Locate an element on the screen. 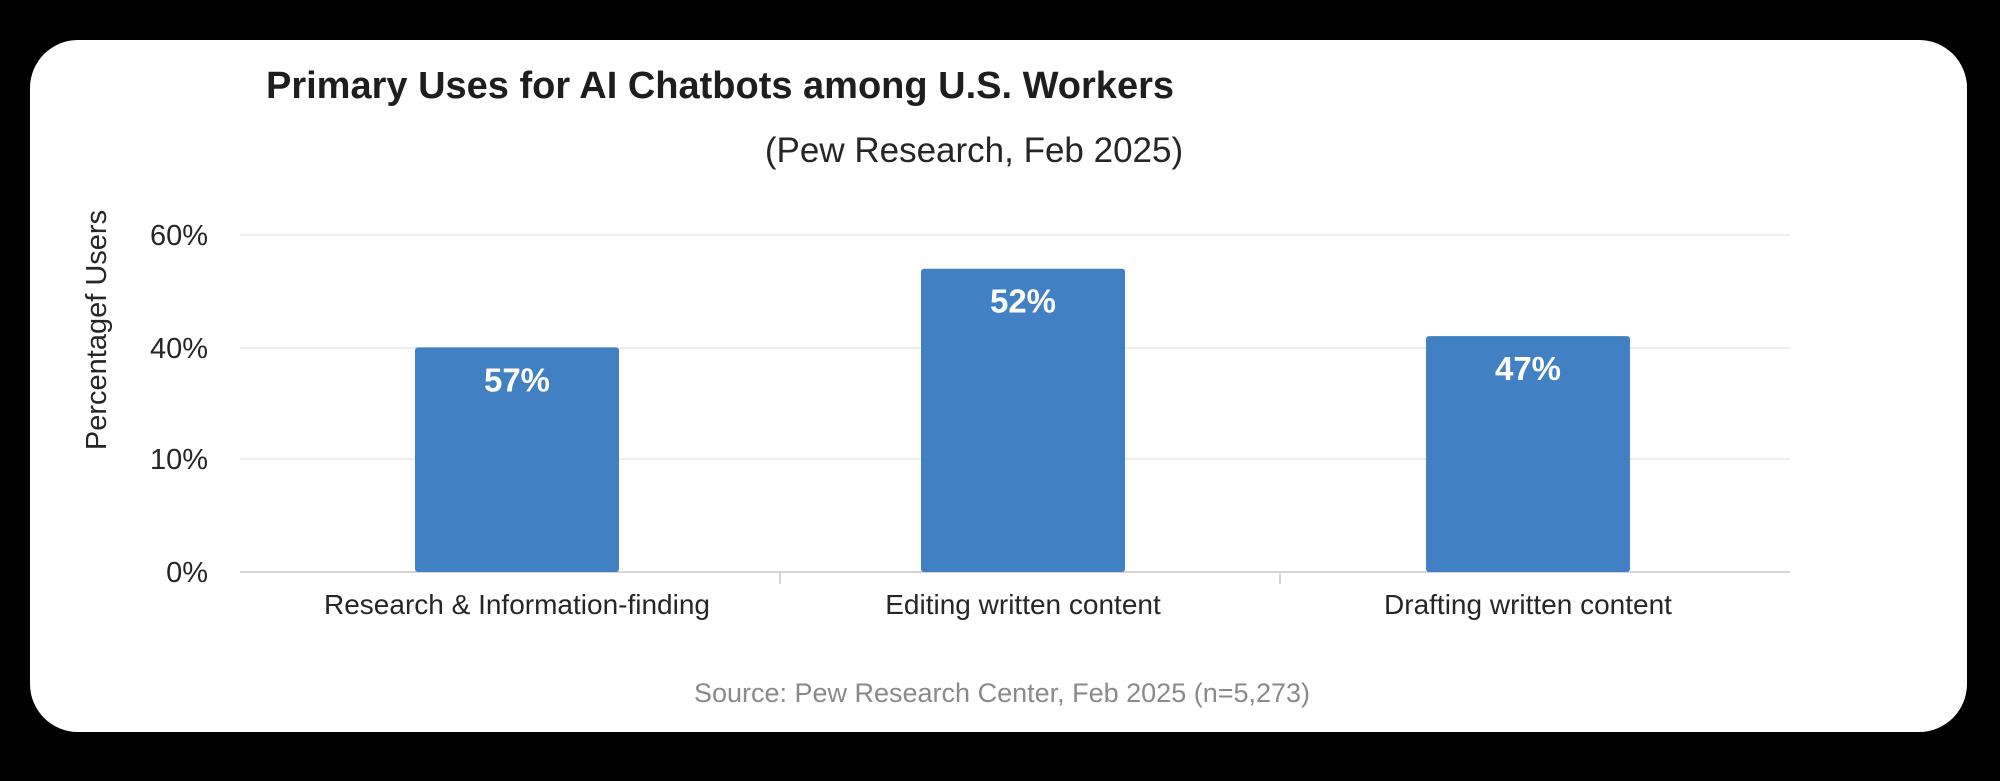 The image size is (2000, 781). y-tick-label: 60% is located at coordinates (179, 236).